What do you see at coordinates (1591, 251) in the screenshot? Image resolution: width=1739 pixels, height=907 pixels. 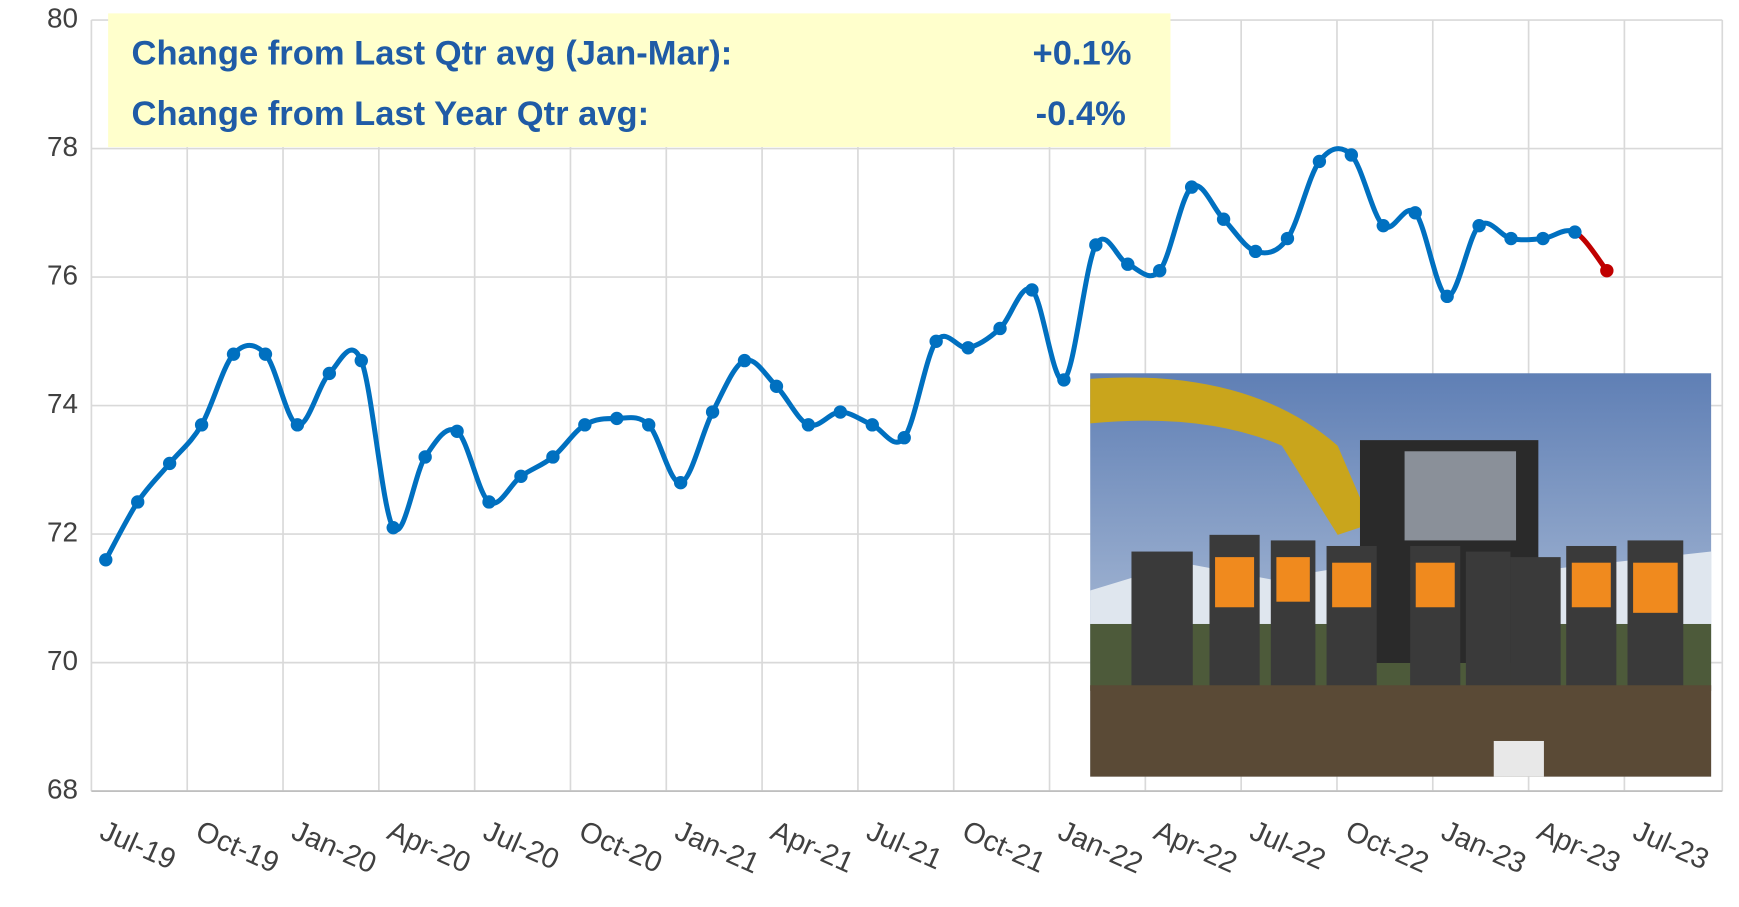 I see `highlight-line` at bounding box center [1591, 251].